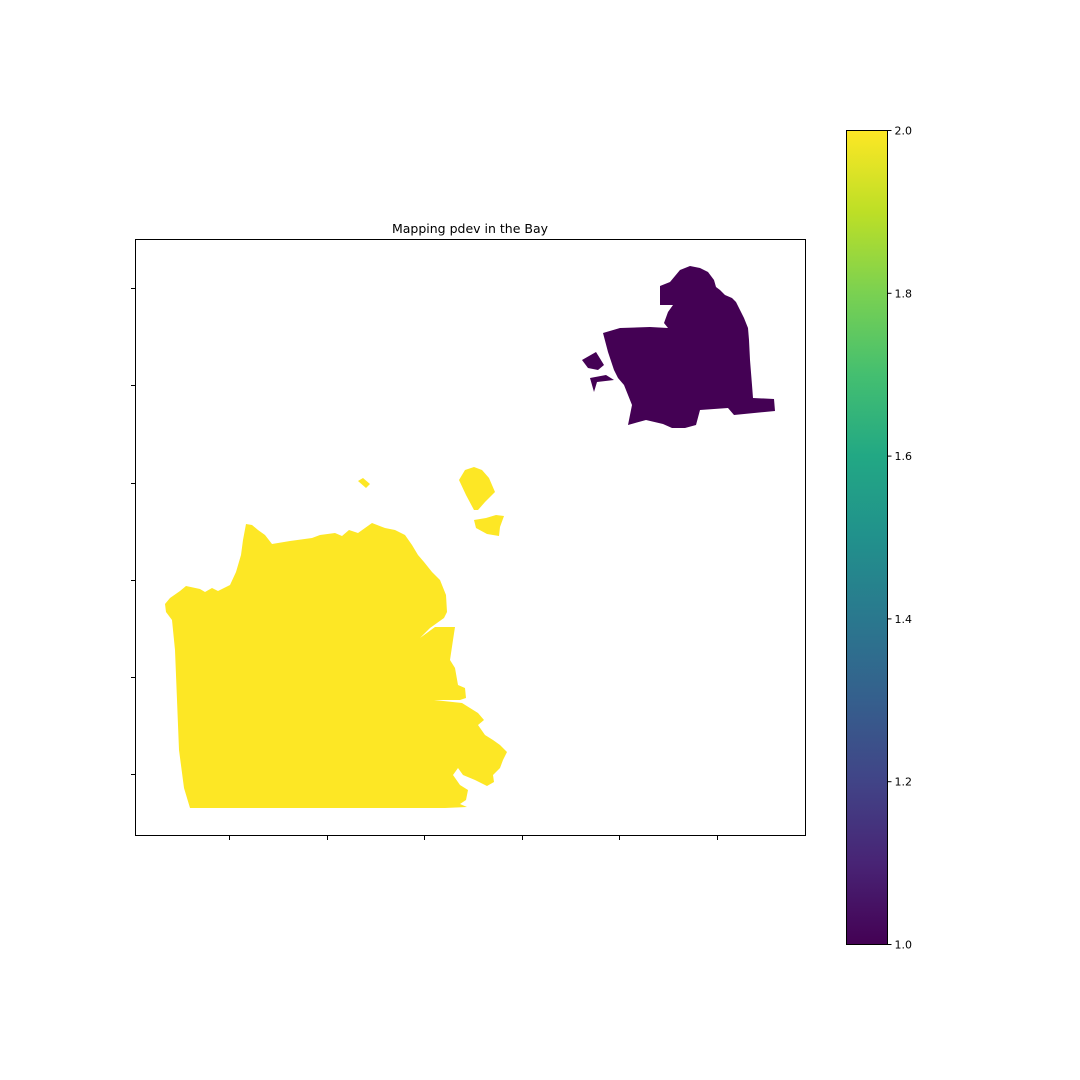  What do you see at coordinates (904, 456) in the screenshot?
I see `colorbar-tick-label: 1.6` at bounding box center [904, 456].